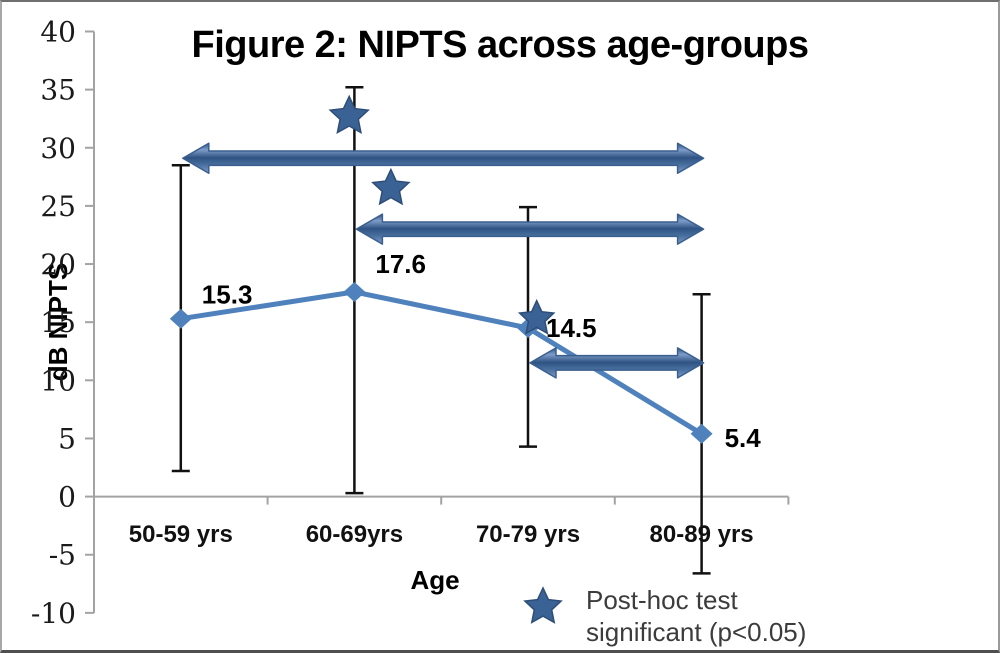 The width and height of the screenshot is (1000, 653). Describe the element at coordinates (67, 438) in the screenshot. I see `y-tick-label: 5` at that location.